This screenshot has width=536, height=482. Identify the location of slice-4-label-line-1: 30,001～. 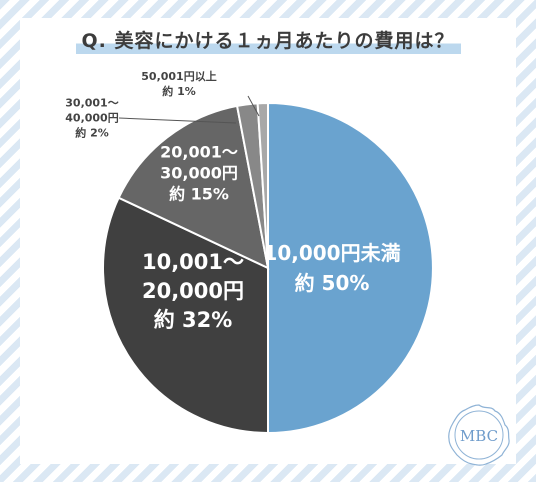
(91, 103).